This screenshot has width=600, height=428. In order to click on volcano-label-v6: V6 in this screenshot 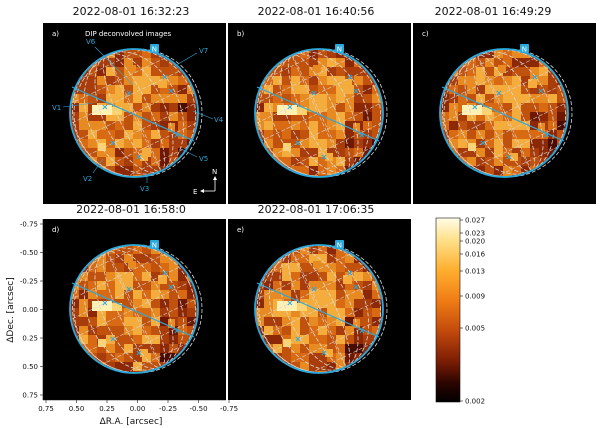, I will do `click(91, 42)`.